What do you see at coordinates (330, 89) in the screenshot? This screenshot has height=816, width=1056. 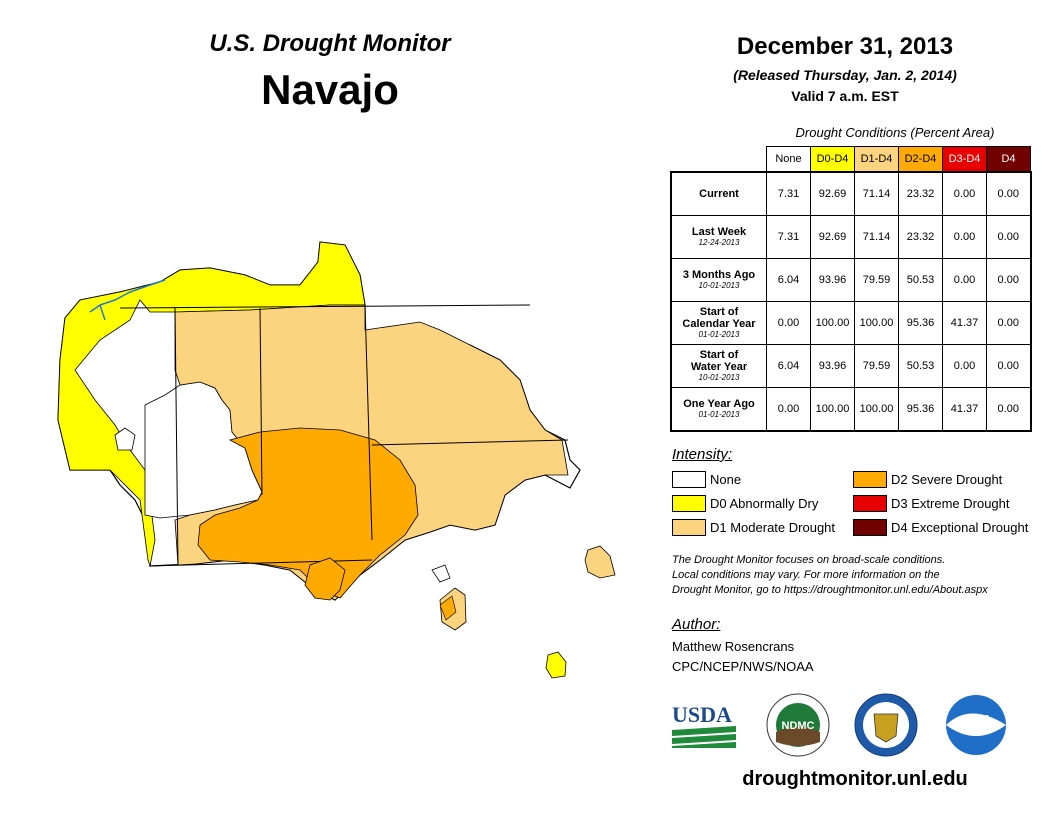 I see `region-title: Navajo` at bounding box center [330, 89].